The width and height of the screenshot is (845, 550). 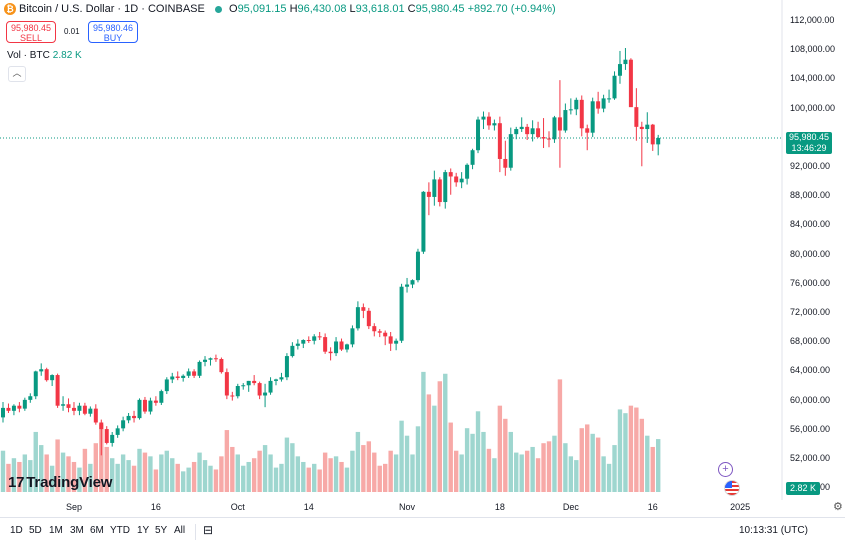 I want to click on range-1d-button: 1D, so click(x=16, y=530).